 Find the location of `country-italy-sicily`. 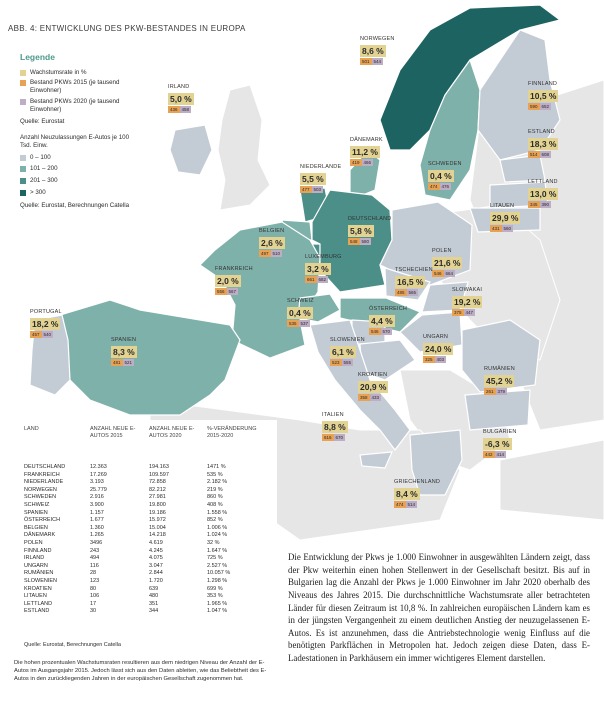

country-italy-sicily is located at coordinates (376, 460).